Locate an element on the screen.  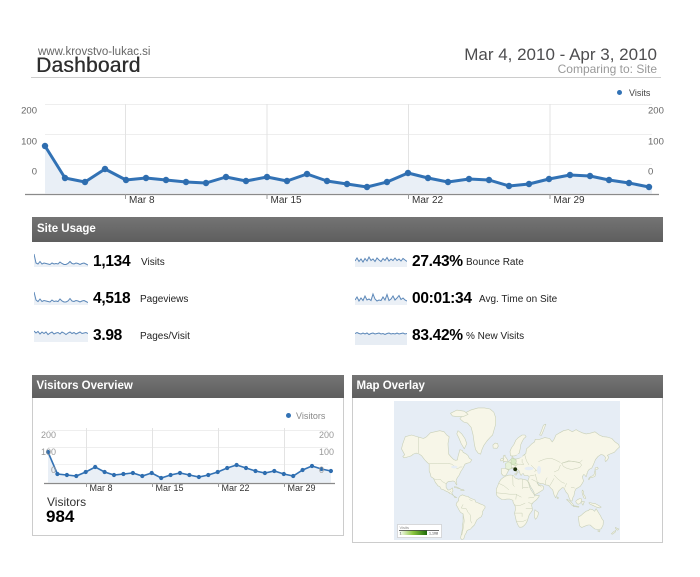
svg-text: 1,108 is located at coordinates (433, 534).